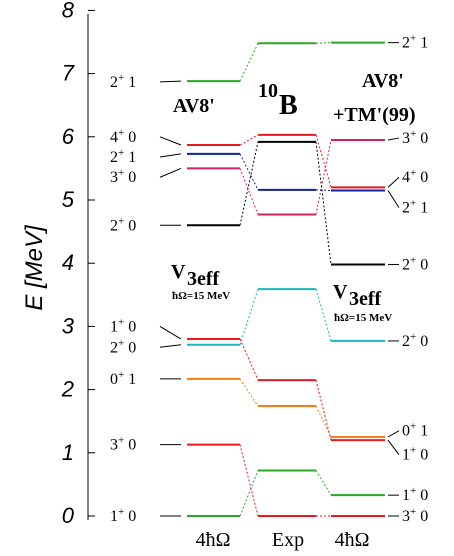 The width and height of the screenshot is (454, 556). I want to click on veff-right: V 3eff ħΩ=15 MeV, so click(362, 302).